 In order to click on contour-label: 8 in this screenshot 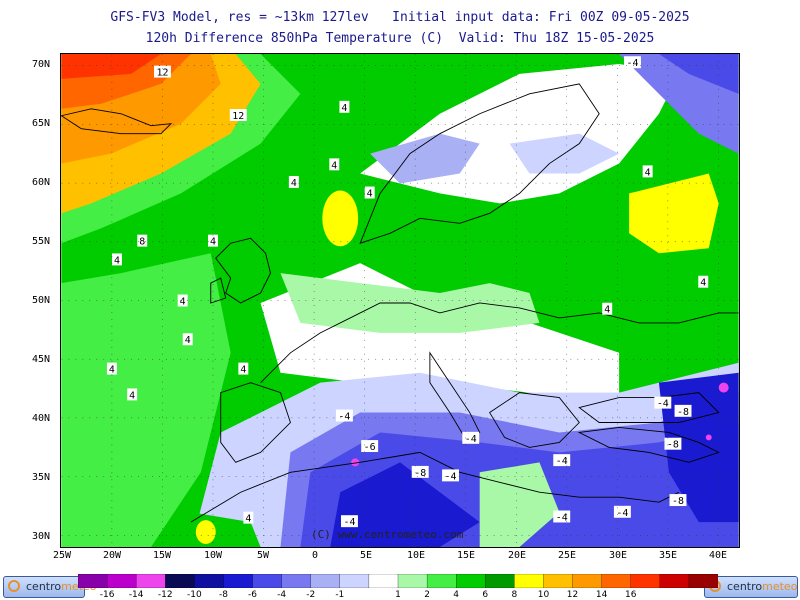, I will do `click(142, 242)`.